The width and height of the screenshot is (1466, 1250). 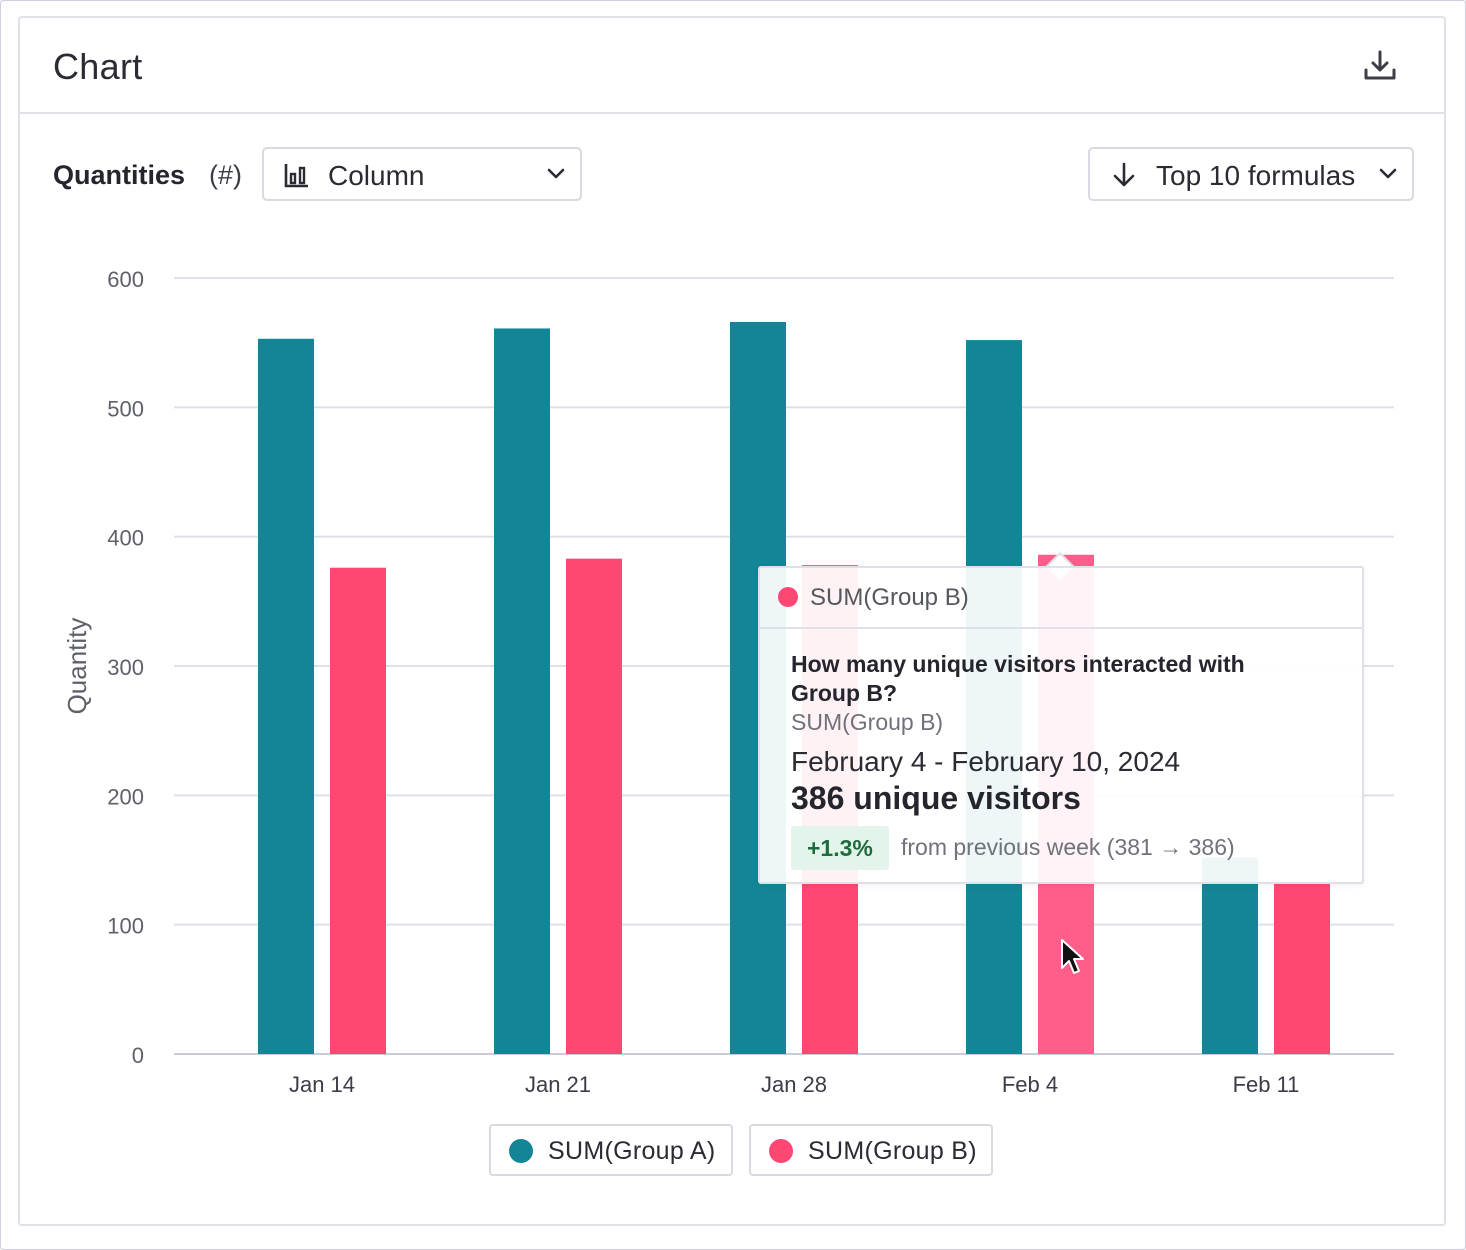 What do you see at coordinates (1266, 1084) in the screenshot?
I see `x-tick-label: Feb 11` at bounding box center [1266, 1084].